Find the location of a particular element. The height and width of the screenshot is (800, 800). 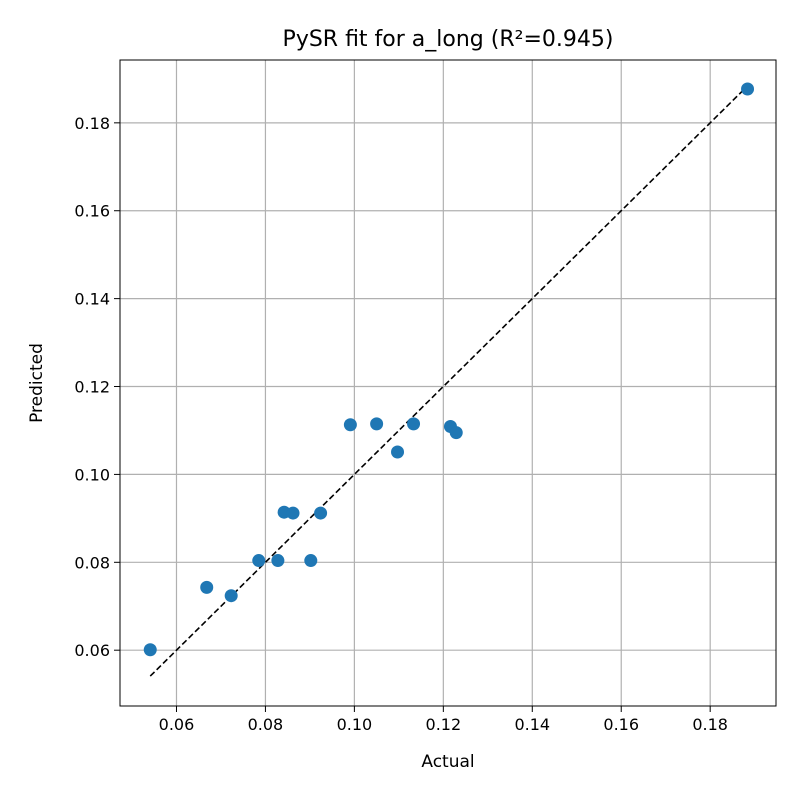

x-tick-label: 0.14 is located at coordinates (532, 724).